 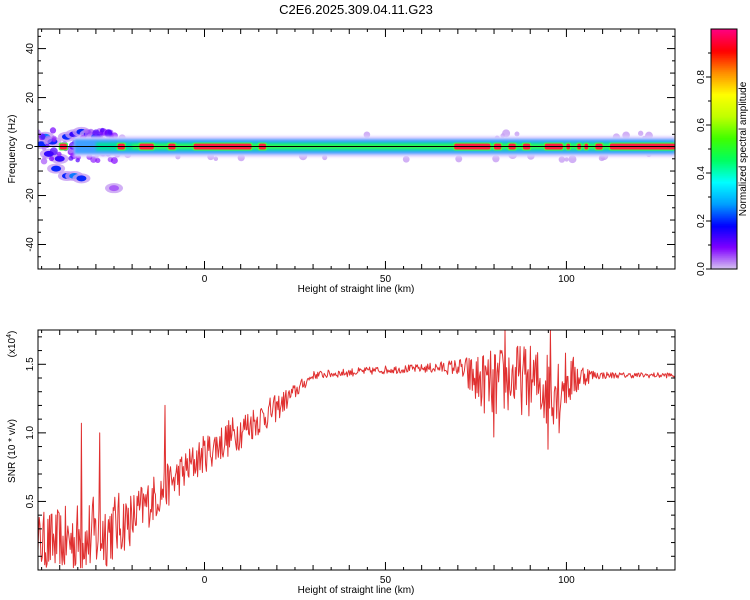 I want to click on colorbar-tick-label: 0.0, so click(x=701, y=269).